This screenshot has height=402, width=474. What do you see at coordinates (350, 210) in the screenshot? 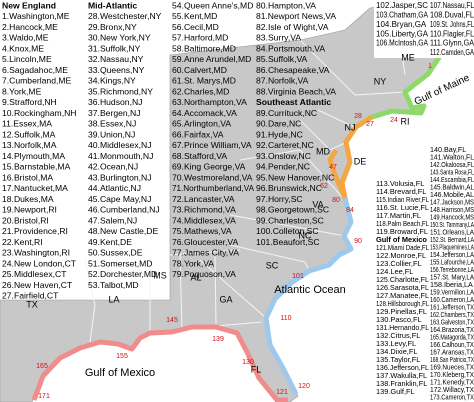
I see `county-marker: 84` at bounding box center [350, 210].